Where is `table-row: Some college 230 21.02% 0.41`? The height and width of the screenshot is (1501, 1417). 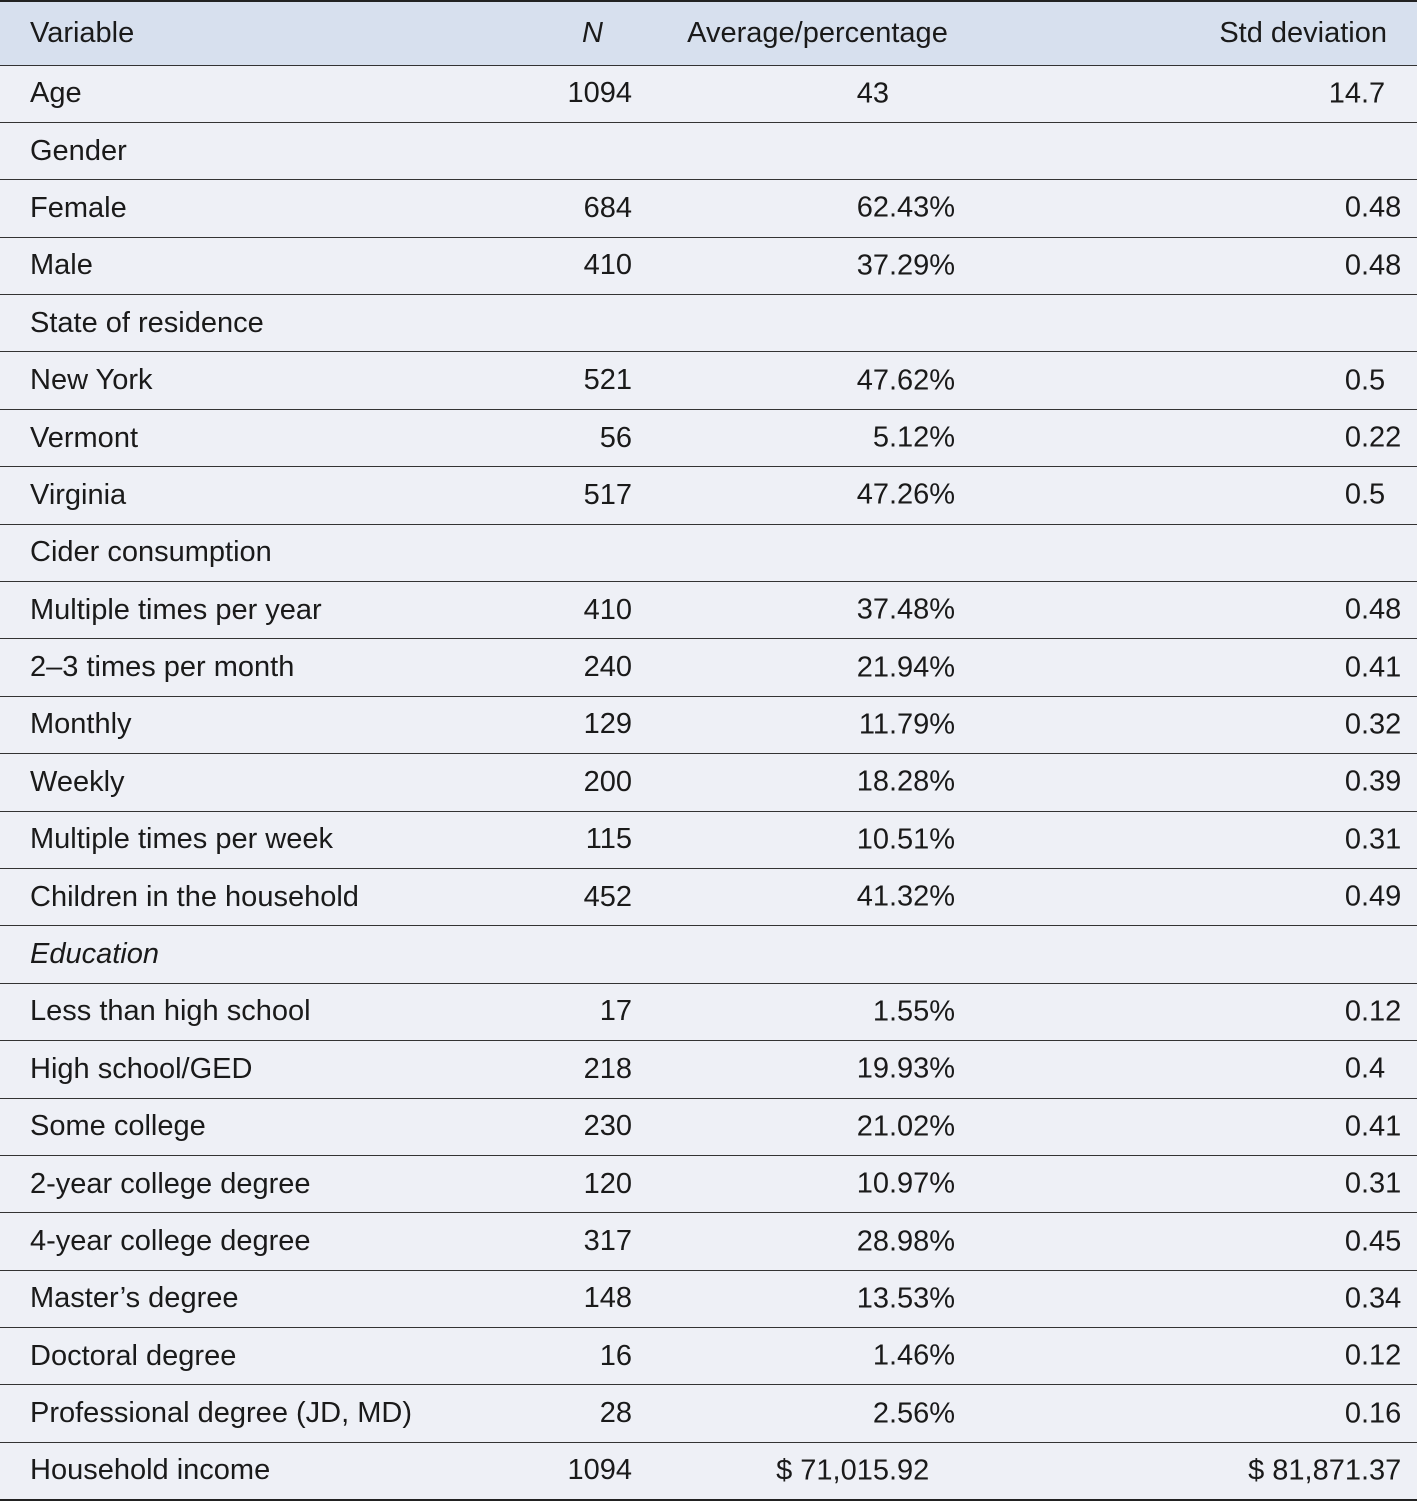
table-row: Some college 230 21.02% 0.41 is located at coordinates (708, 1127).